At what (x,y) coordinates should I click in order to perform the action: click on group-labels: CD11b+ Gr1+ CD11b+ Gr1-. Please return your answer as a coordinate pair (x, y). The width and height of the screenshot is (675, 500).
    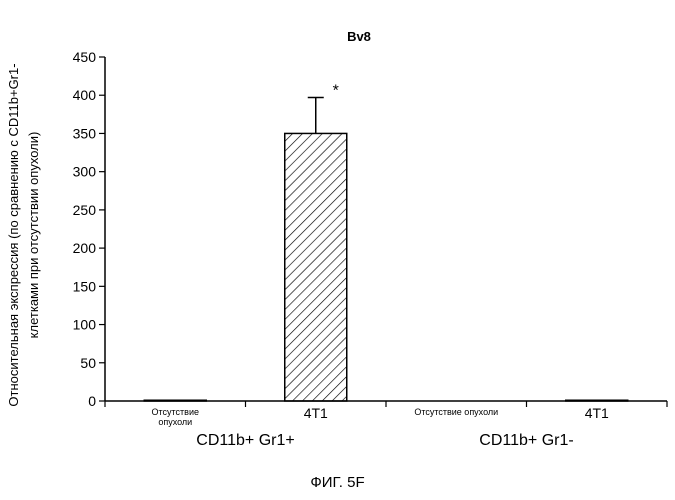
    Looking at the image, I should click on (384, 440).